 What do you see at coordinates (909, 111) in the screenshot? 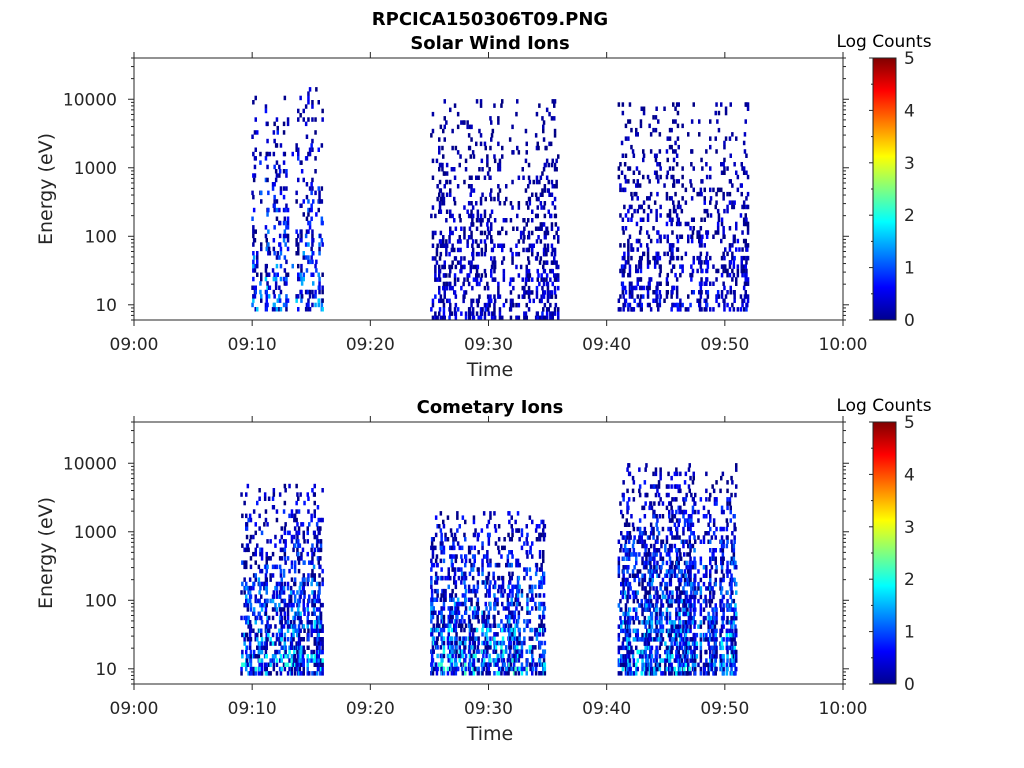
I see `colorbar-tick-label: 4` at bounding box center [909, 111].